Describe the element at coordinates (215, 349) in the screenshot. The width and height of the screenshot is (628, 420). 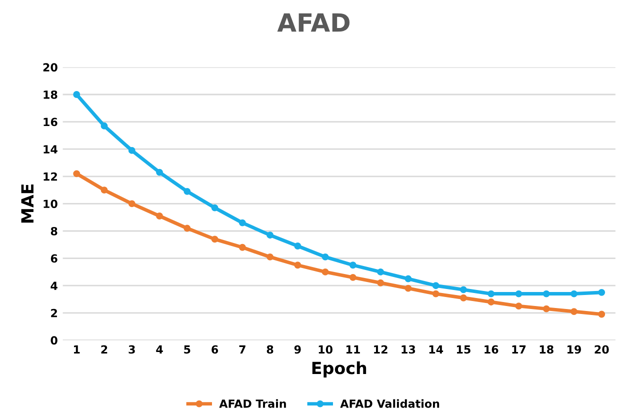
I see `x-tick-label: 6` at that location.